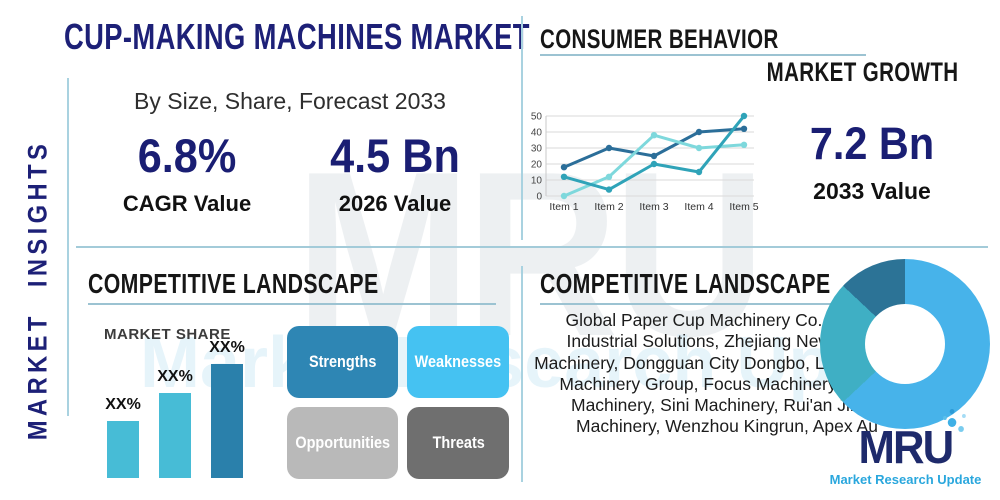  What do you see at coordinates (522, 128) in the screenshot?
I see `top-vertical-divider` at bounding box center [522, 128].